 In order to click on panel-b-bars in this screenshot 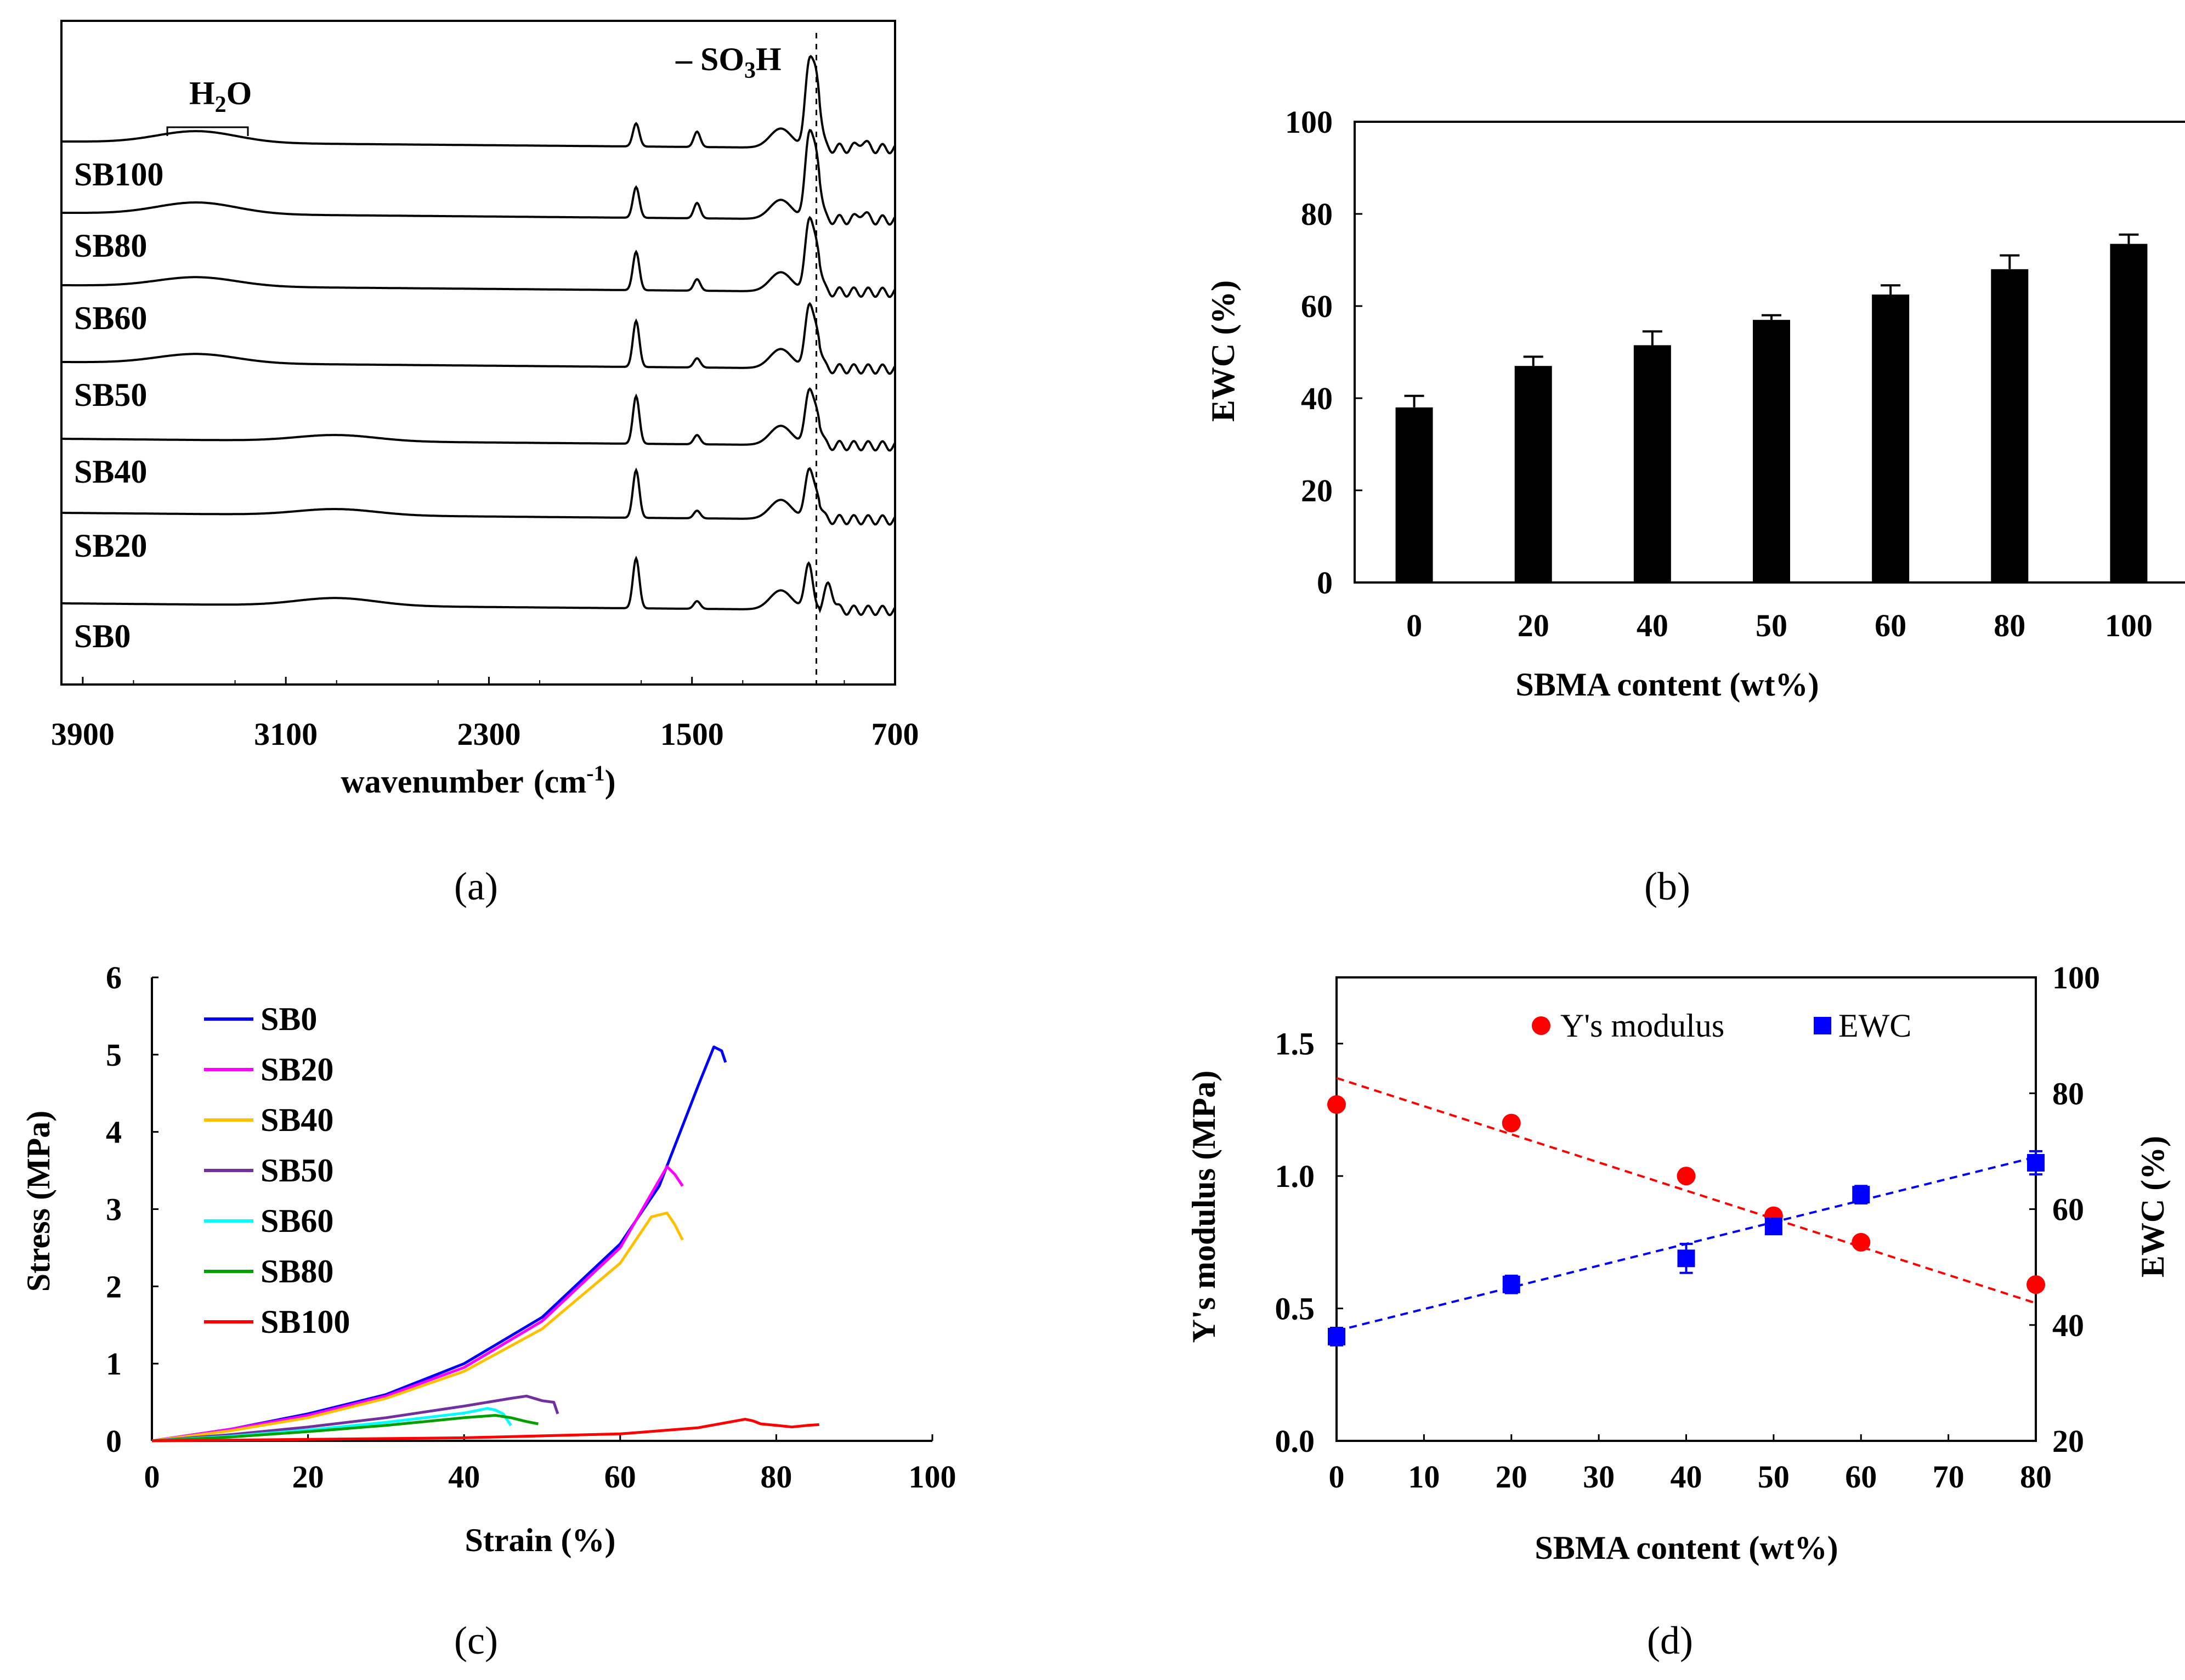, I will do `click(1771, 408)`.